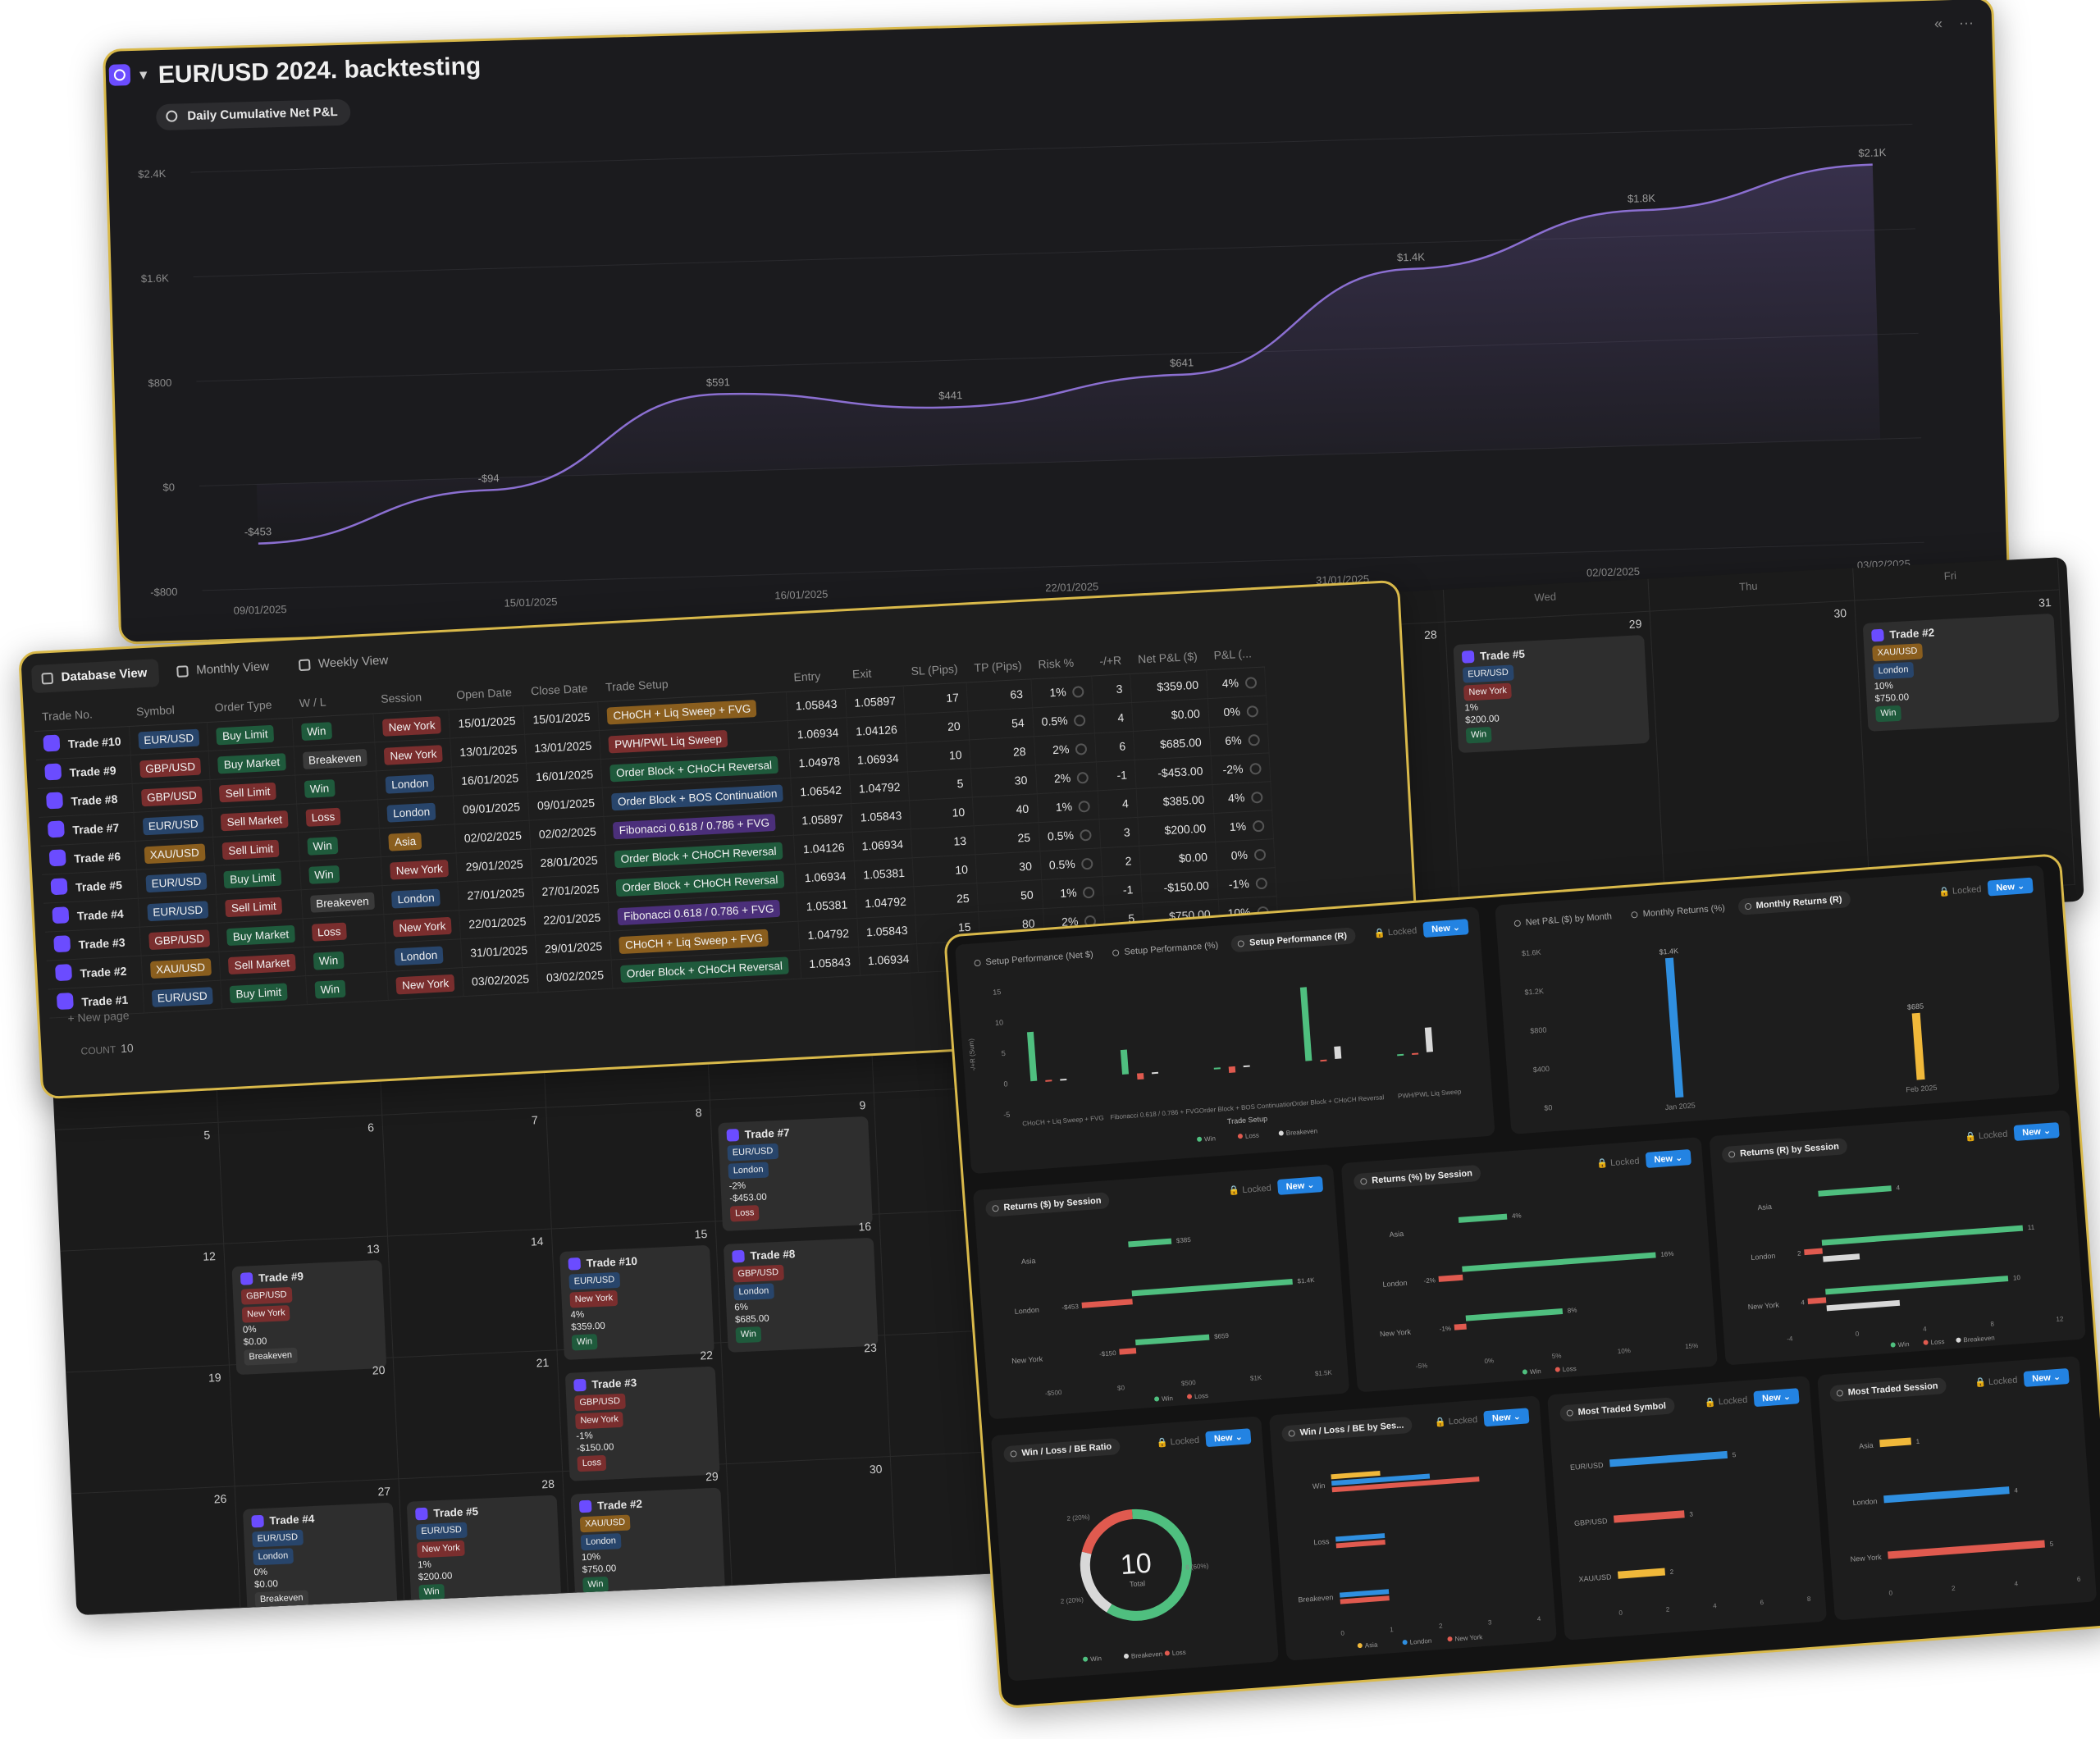 This screenshot has width=2100, height=1739. Describe the element at coordinates (84, 830) in the screenshot. I see `trade-name: Trade #7` at that location.